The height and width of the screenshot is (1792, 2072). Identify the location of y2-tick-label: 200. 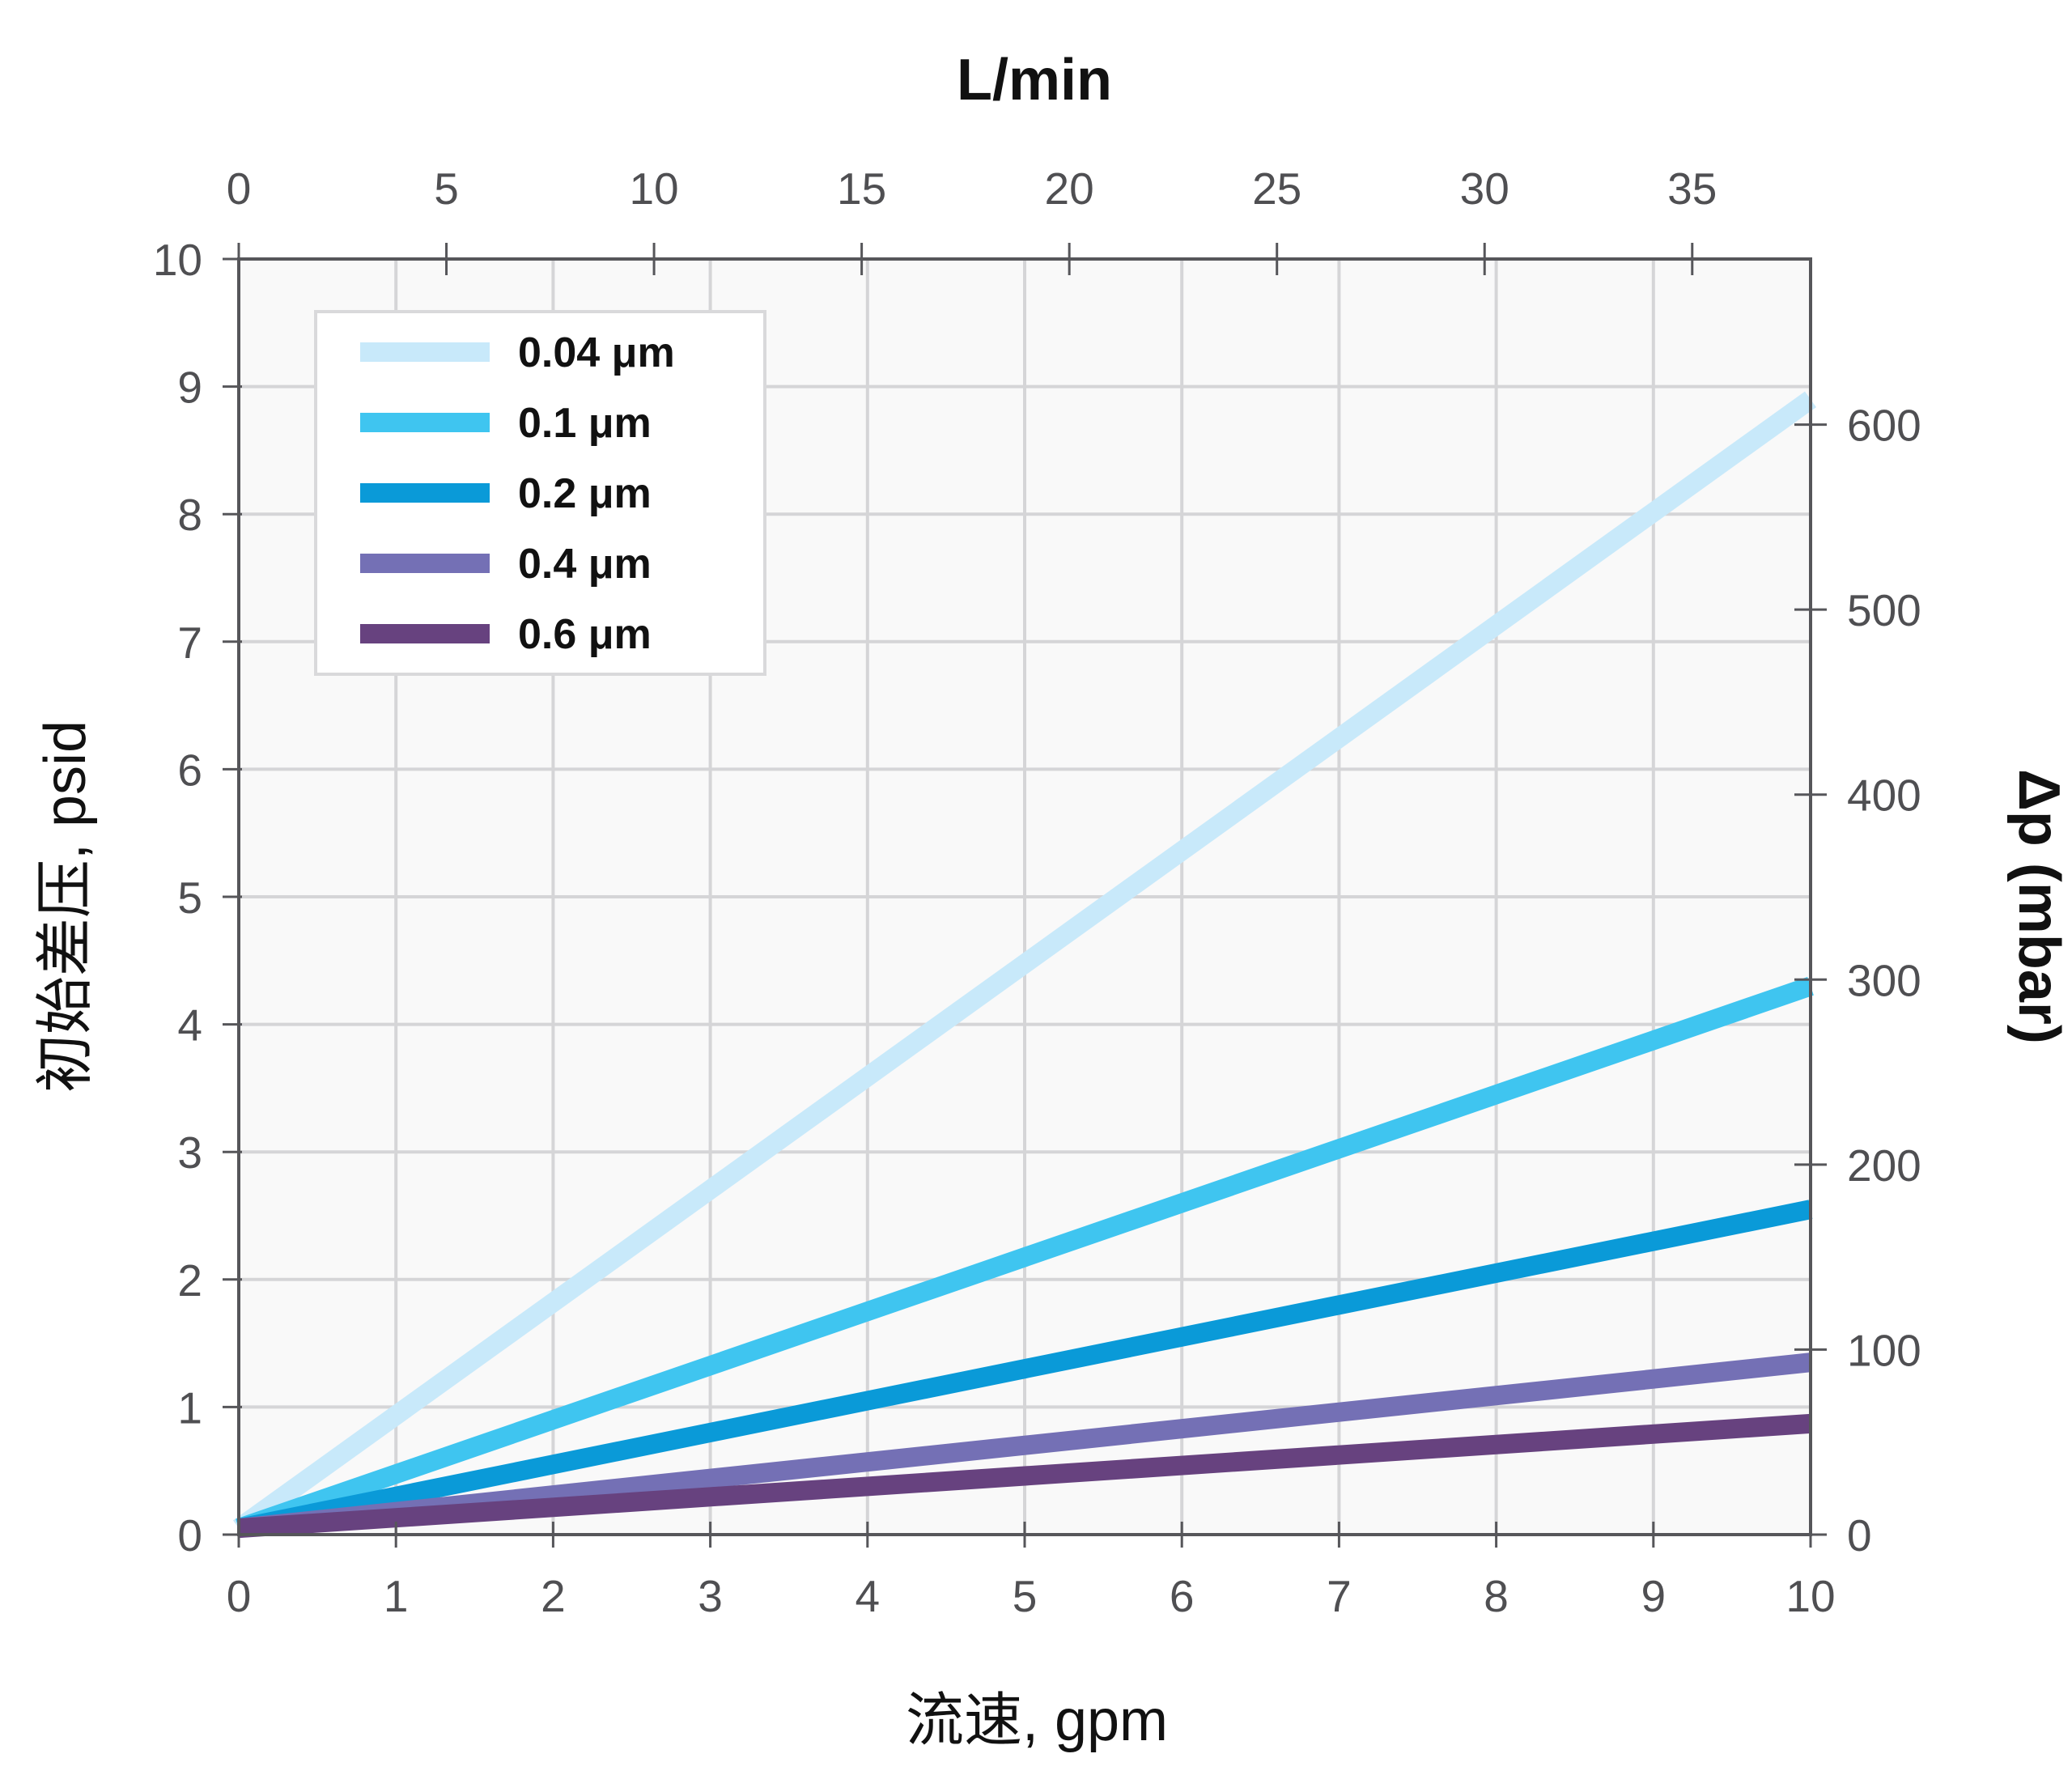
(1884, 1165).